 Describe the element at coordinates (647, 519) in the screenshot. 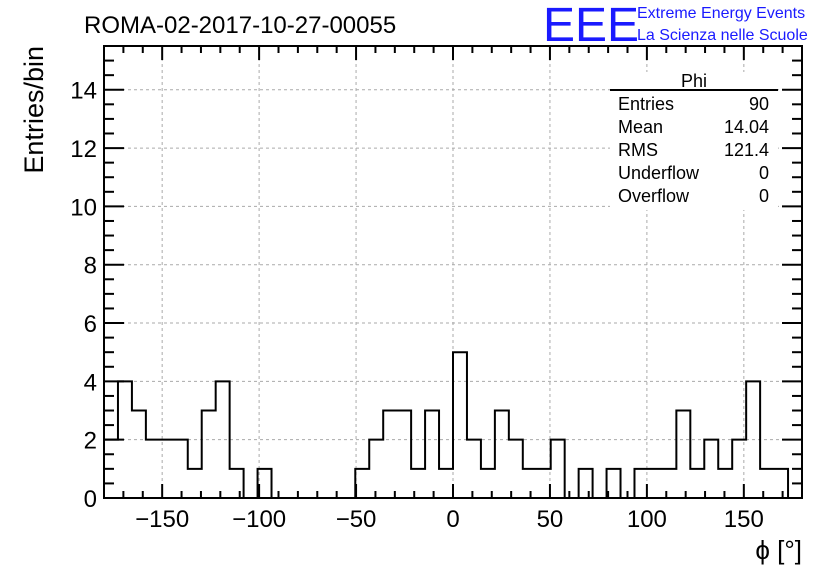

I see `x-tick-label: 100` at that location.